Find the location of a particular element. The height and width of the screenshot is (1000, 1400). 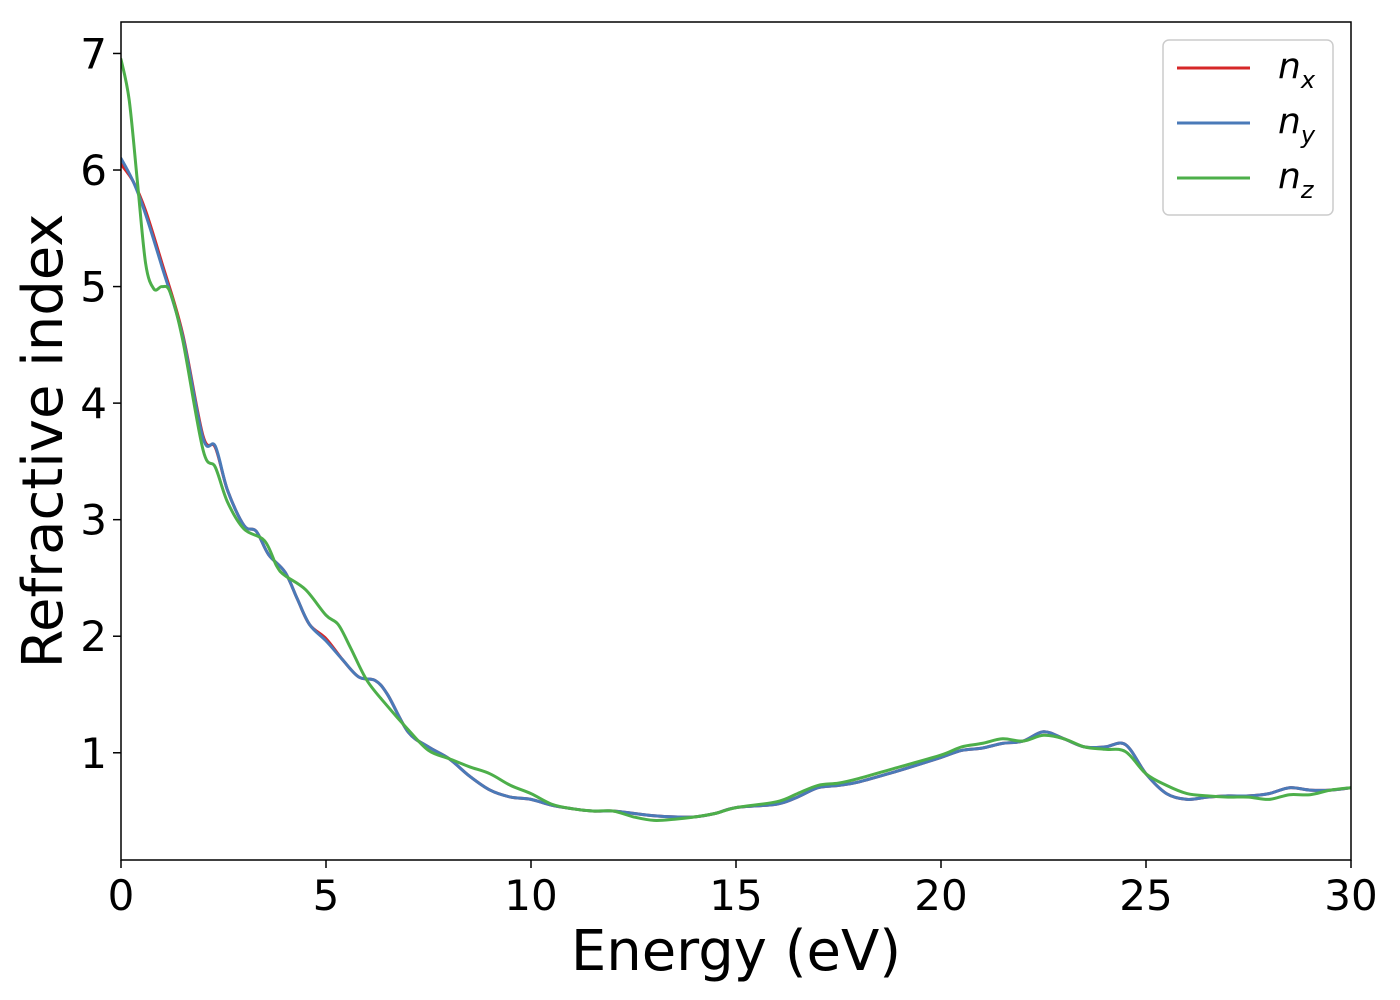

legend-box is located at coordinates (1248, 127).